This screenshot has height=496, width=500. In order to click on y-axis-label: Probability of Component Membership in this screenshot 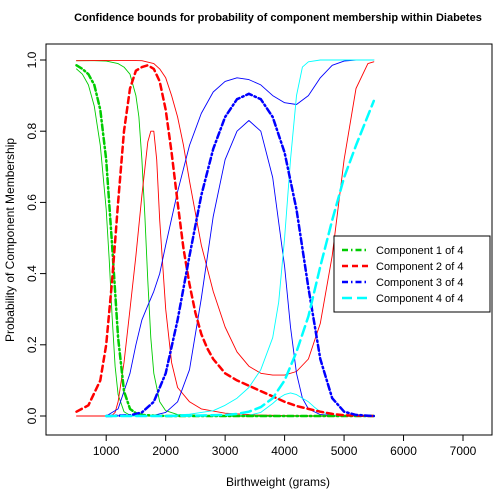, I will do `click(10, 240)`.